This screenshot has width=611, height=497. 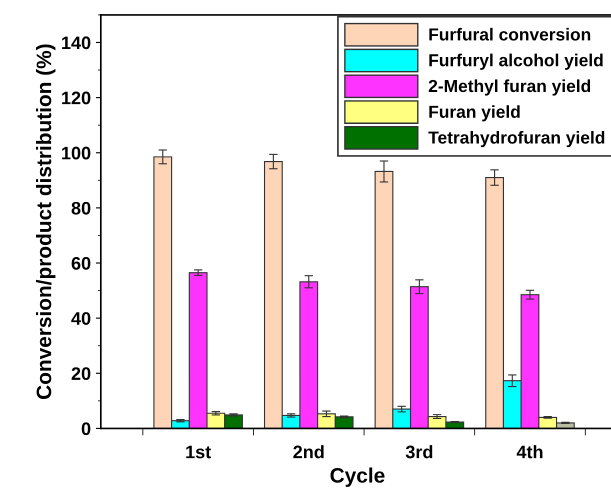 What do you see at coordinates (357, 477) in the screenshot?
I see `x-axis-title: Cycle` at bounding box center [357, 477].